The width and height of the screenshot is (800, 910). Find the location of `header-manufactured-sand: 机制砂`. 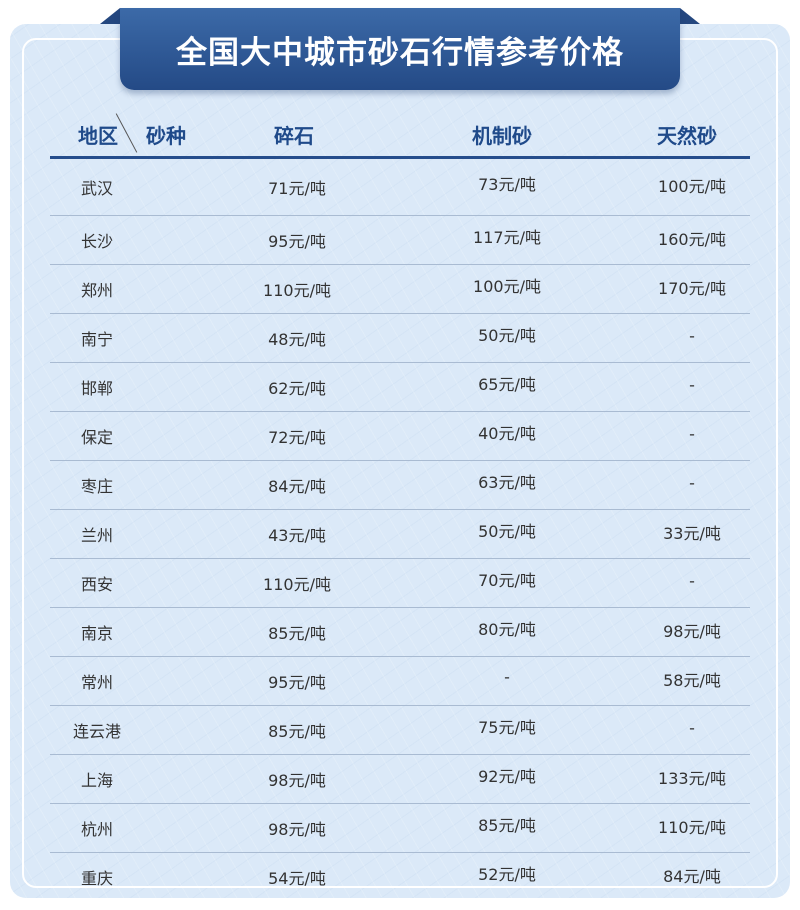

header-manufactured-sand: 机制砂 is located at coordinates (502, 136).